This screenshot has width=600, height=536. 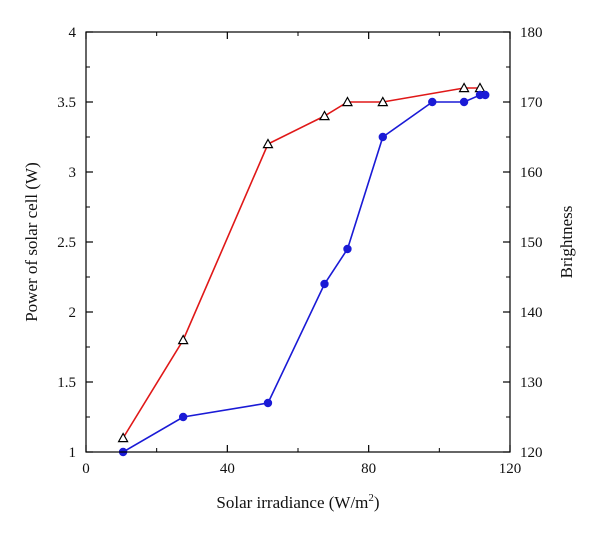 I want to click on x-tick-label: 80, so click(x=368, y=469).